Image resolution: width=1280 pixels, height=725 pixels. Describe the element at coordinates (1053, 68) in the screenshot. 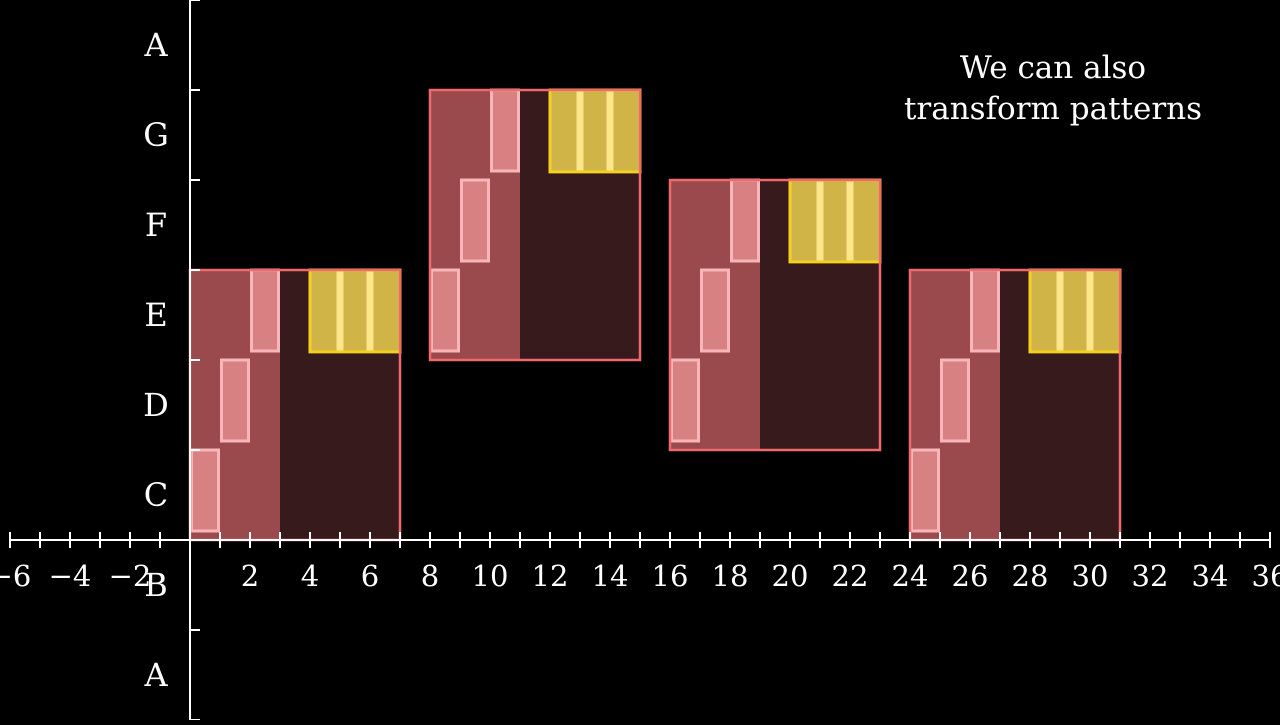

I see `caption-line-1: We can also` at that location.